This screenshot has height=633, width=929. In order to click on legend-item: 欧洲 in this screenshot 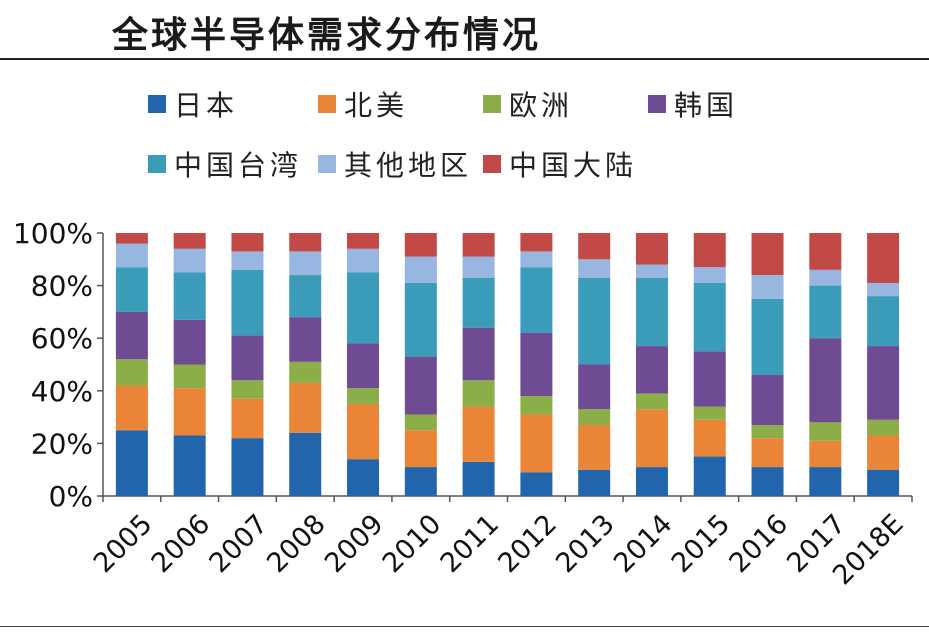, I will do `click(528, 104)`.